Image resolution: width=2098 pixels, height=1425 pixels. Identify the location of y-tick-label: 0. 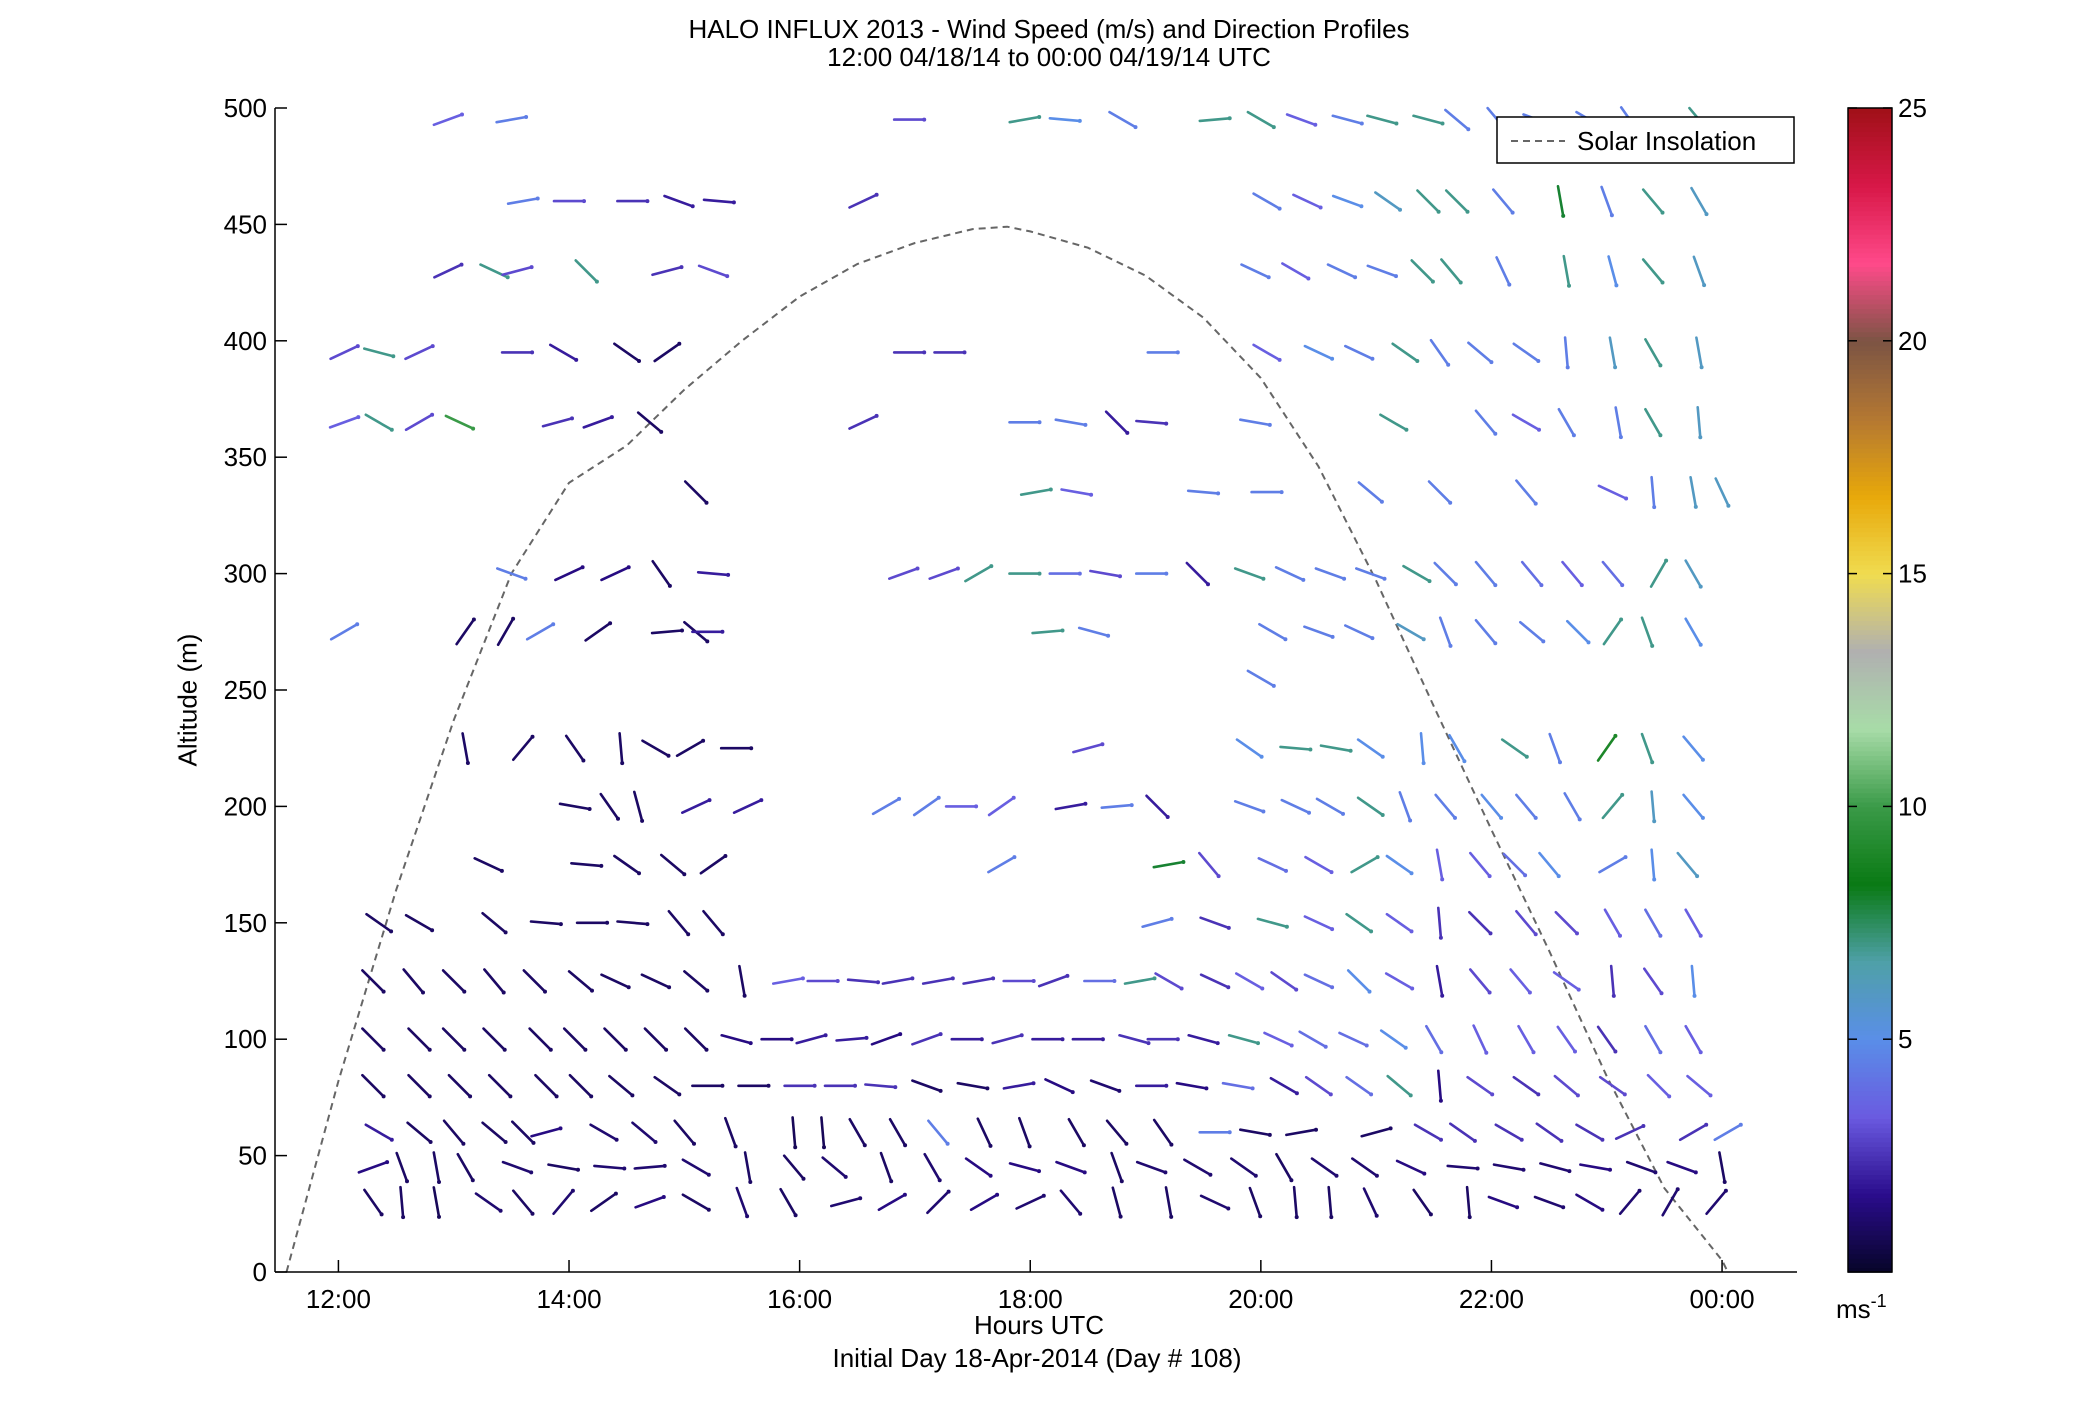
(260, 1272).